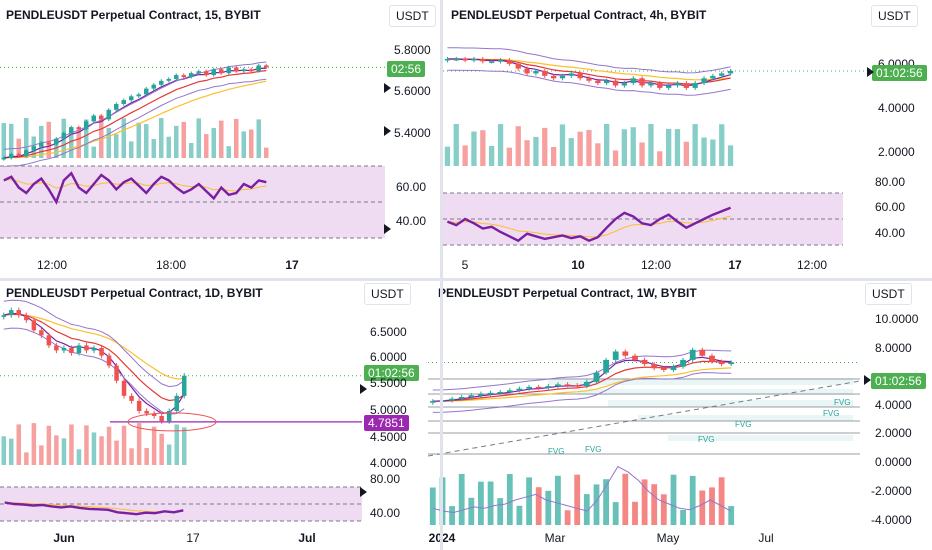 This screenshot has height=550, width=932. I want to click on rsi-tick: 60.00, so click(411, 187).